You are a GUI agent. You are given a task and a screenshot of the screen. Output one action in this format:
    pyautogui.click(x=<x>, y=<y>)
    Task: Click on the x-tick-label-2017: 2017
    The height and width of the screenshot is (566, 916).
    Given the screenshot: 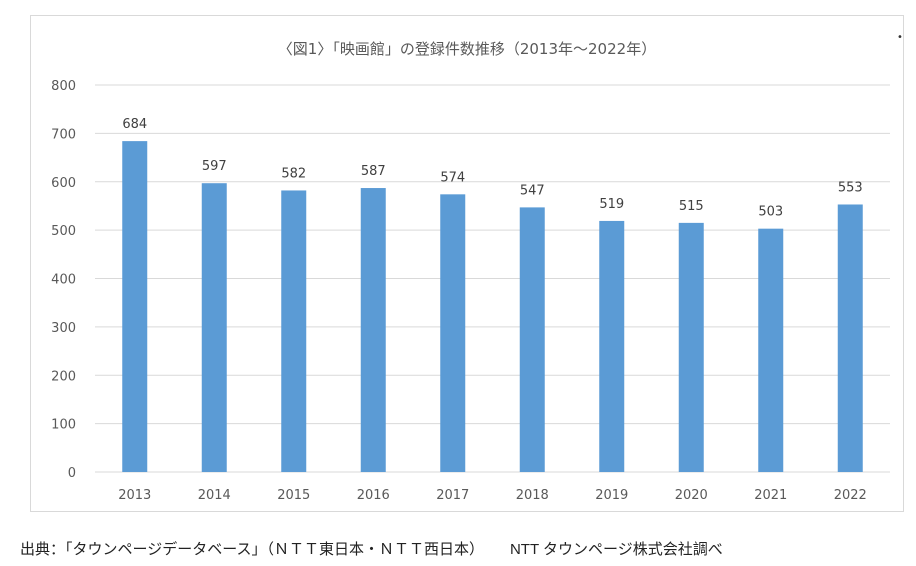 What is the action you would take?
    pyautogui.click(x=452, y=495)
    